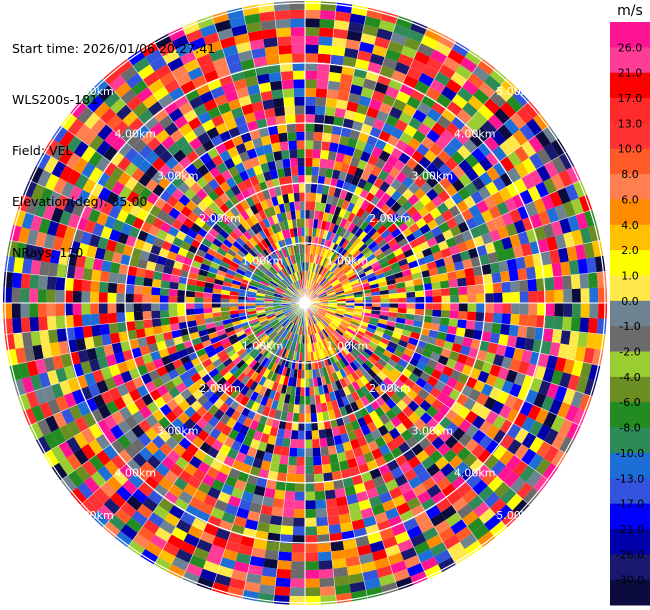 This screenshot has width=650, height=610. I want to click on colorbar-tick-label: -1.0, so click(629, 326).